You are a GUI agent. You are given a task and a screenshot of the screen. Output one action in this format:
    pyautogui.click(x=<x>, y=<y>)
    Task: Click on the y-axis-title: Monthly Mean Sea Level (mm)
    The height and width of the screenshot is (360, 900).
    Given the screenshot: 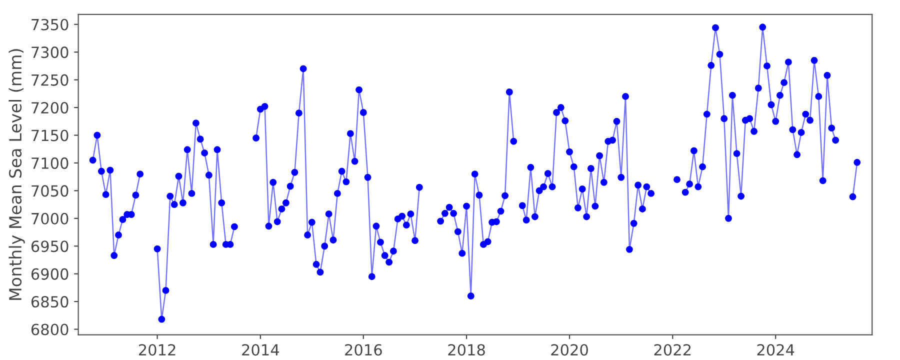 What is the action you would take?
    pyautogui.click(x=16, y=174)
    